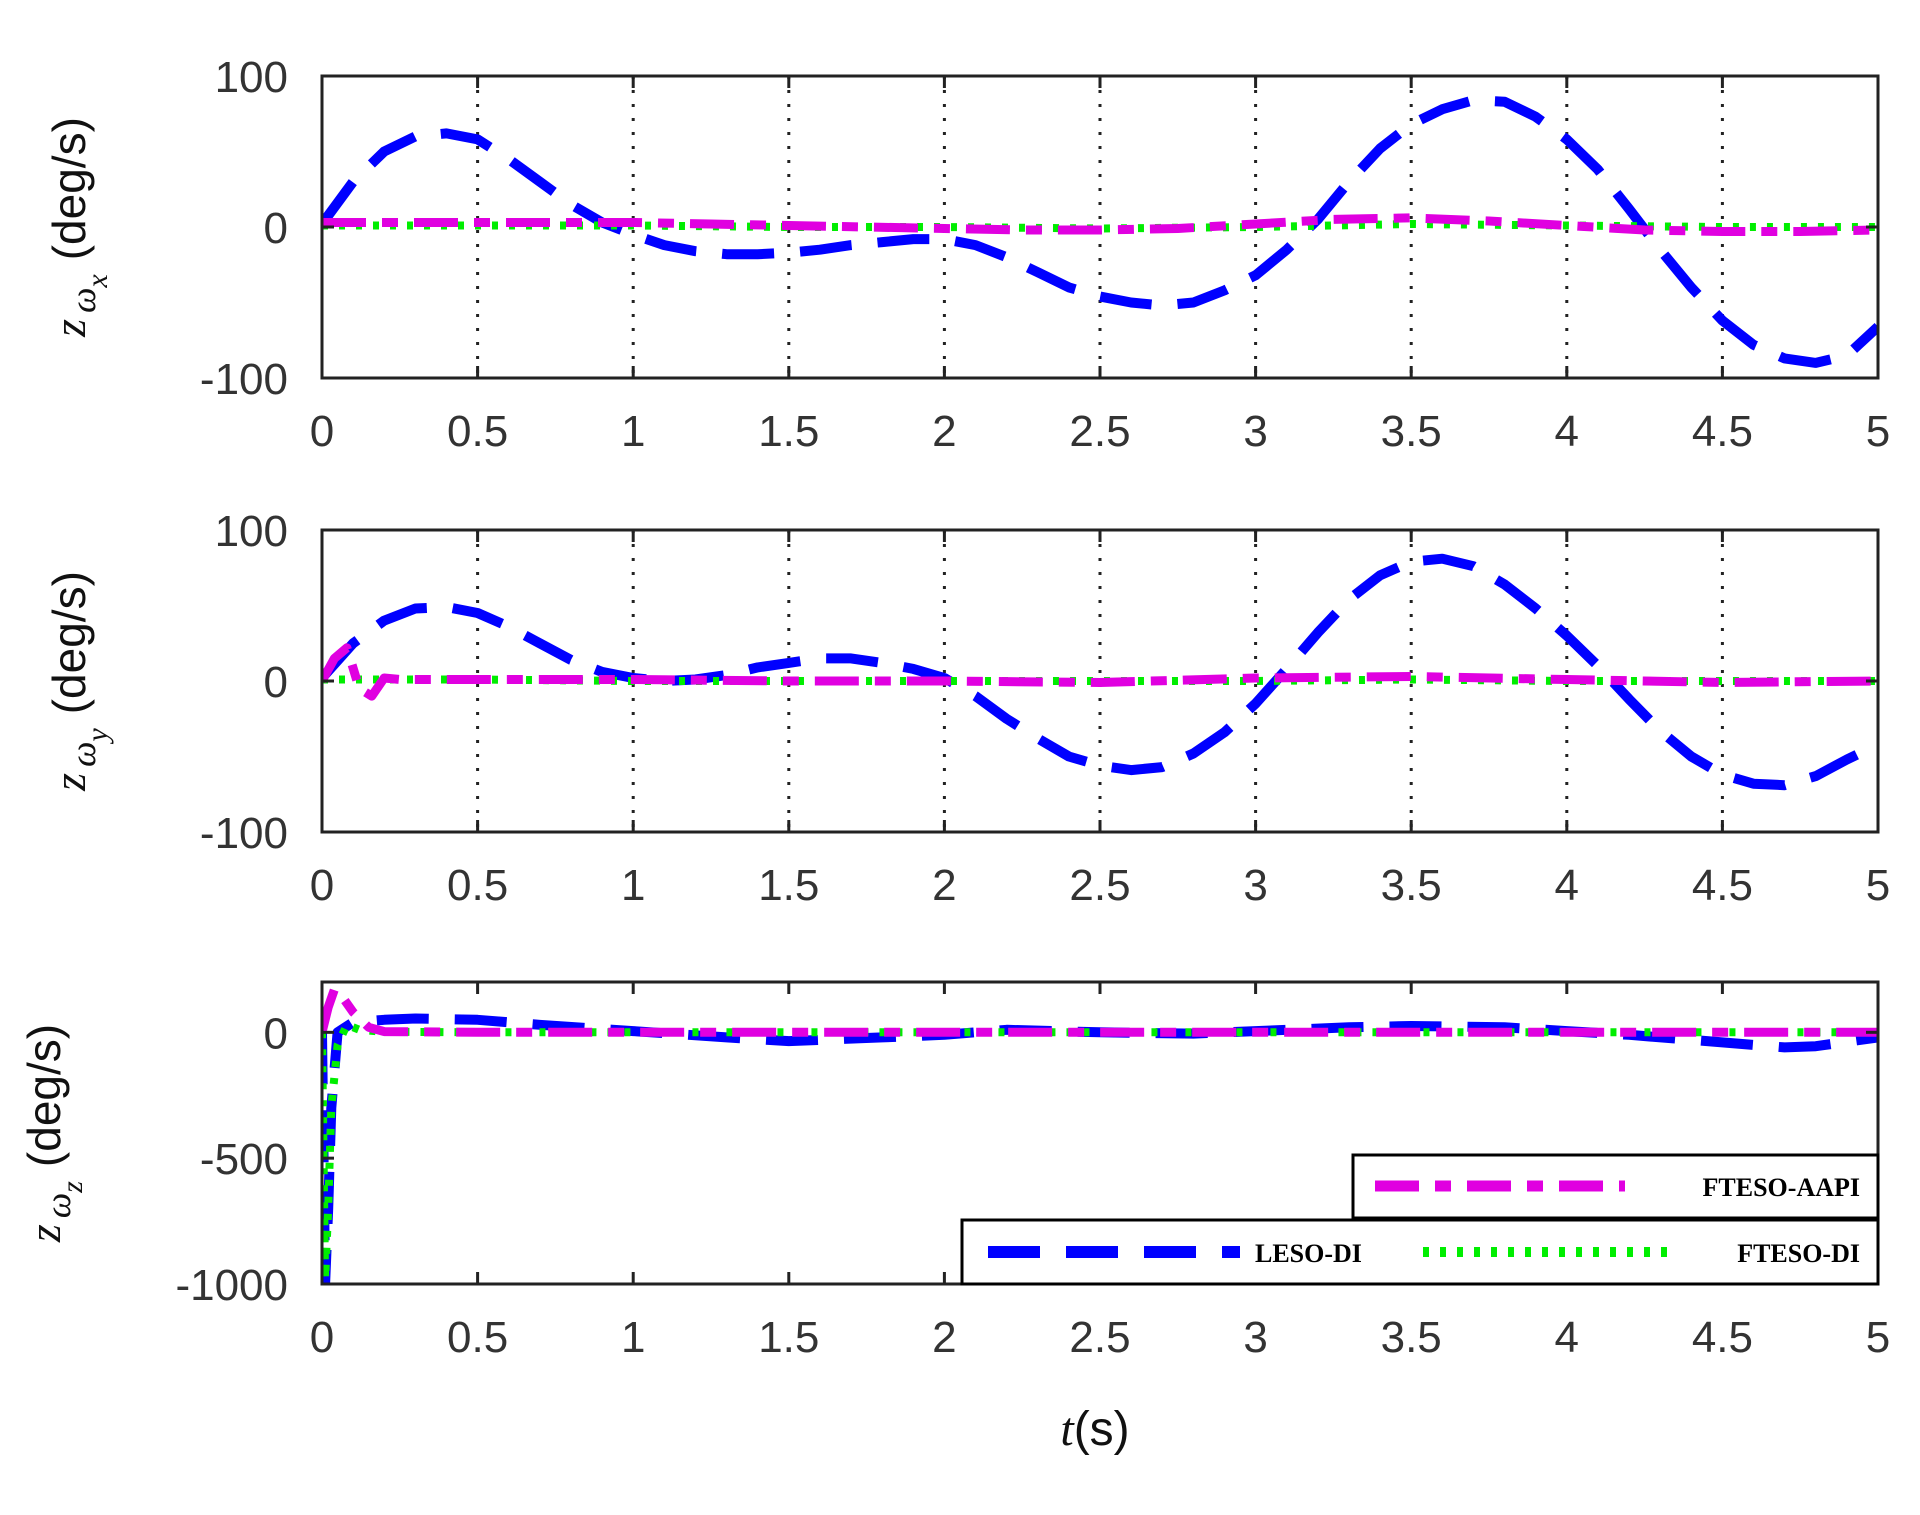 This screenshot has height=1515, width=1920. Describe the element at coordinates (1798, 1253) in the screenshot. I see `legend-label-fteso-di: FTESO-DI` at that location.